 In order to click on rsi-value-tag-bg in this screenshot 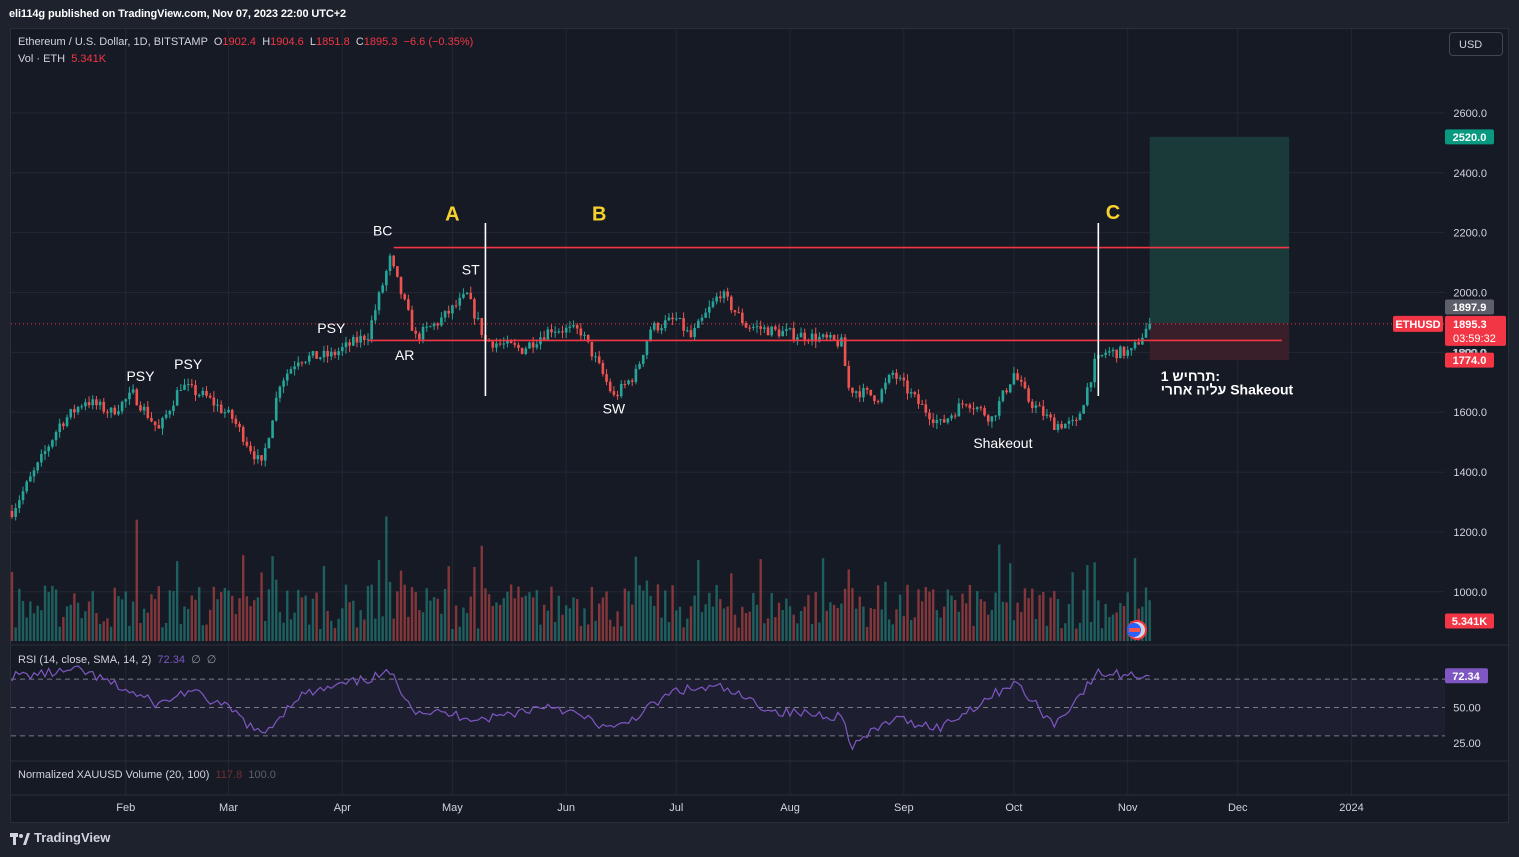, I will do `click(1466, 676)`.